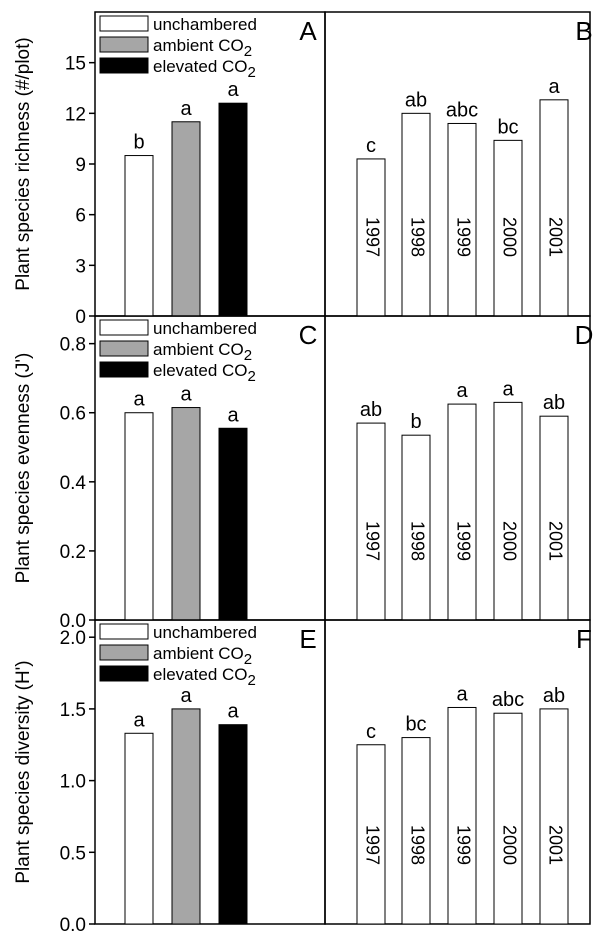 The width and height of the screenshot is (594, 931). Describe the element at coordinates (73, 483) in the screenshot. I see `y-tick-label: 0.4` at that location.